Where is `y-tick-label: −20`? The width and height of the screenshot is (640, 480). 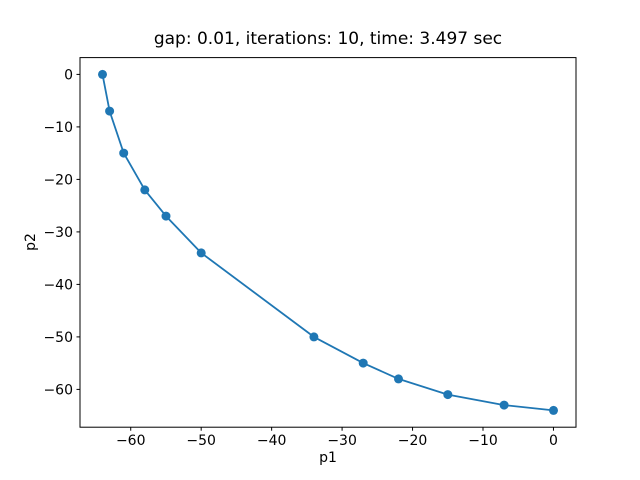 y-tick-label: −20 is located at coordinates (58, 180).